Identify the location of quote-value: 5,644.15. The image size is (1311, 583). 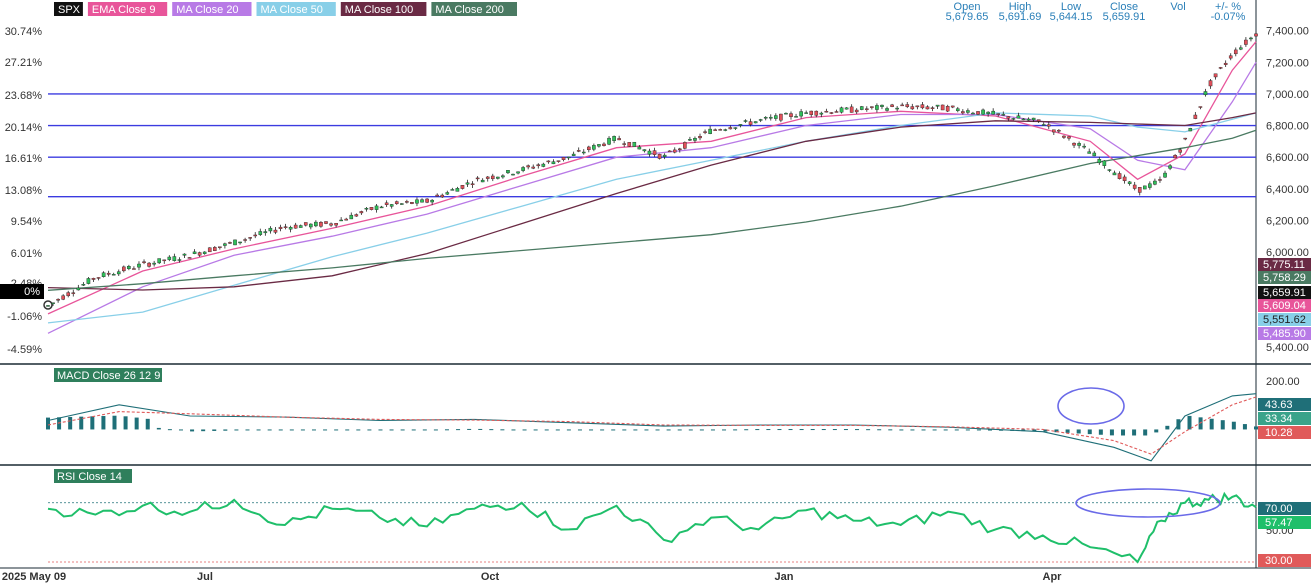
(1071, 17).